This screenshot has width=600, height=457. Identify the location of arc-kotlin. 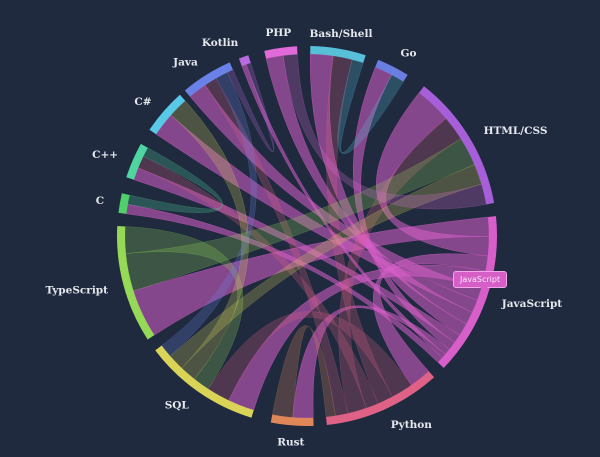
(244, 61).